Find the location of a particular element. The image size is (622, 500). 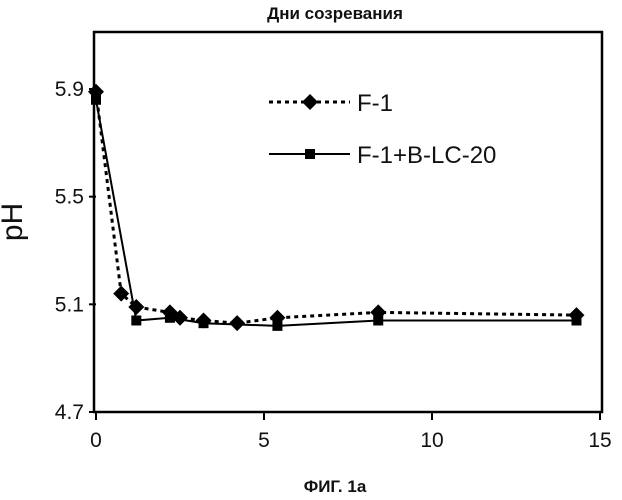

y-tick-label: 4.7 is located at coordinates (69, 412).